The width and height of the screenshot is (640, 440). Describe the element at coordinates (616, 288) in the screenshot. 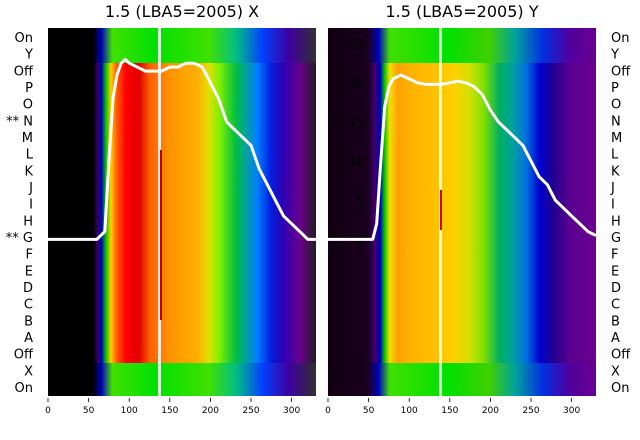

I see `row-label-right: D` at that location.